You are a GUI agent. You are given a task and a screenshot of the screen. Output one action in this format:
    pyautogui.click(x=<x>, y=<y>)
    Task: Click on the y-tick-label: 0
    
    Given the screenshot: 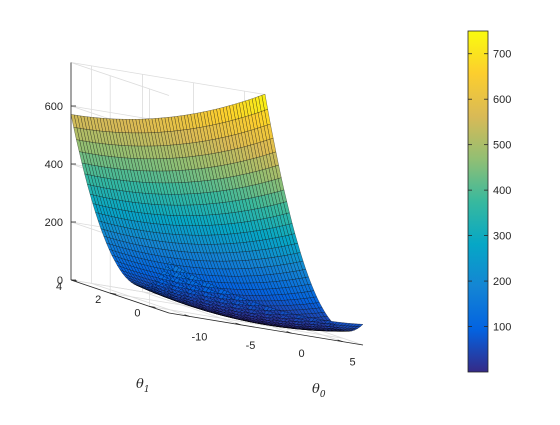 What is the action you would take?
    pyautogui.click(x=137, y=313)
    